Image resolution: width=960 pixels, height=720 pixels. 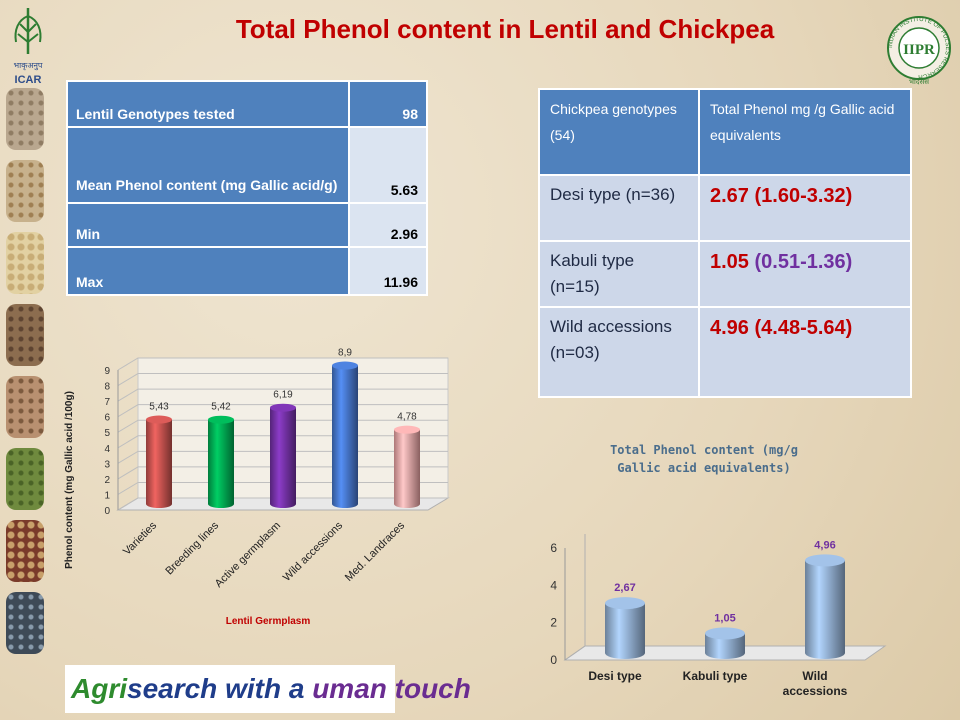 I want to click on table-row: Kabuli type (n=15) 1.05 (0.51-1.36), so click(x=725, y=274).